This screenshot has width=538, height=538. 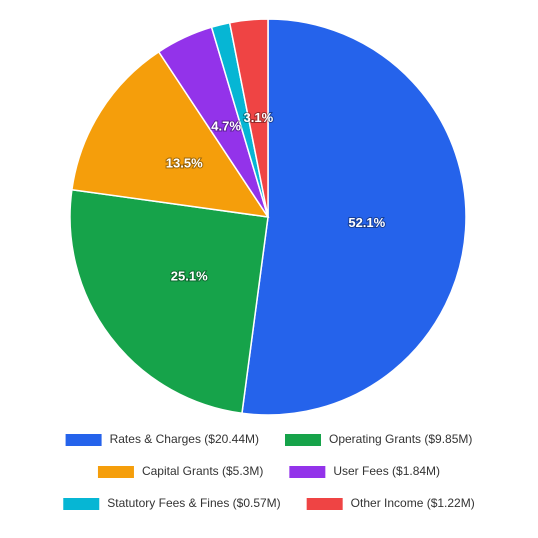 I want to click on legend-label: Other Income ($1.22M), so click(x=413, y=503).